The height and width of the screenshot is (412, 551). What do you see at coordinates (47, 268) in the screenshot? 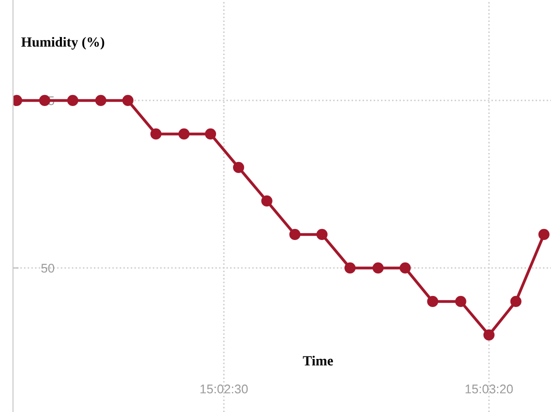
I see `y-tick-label: 50` at bounding box center [47, 268].